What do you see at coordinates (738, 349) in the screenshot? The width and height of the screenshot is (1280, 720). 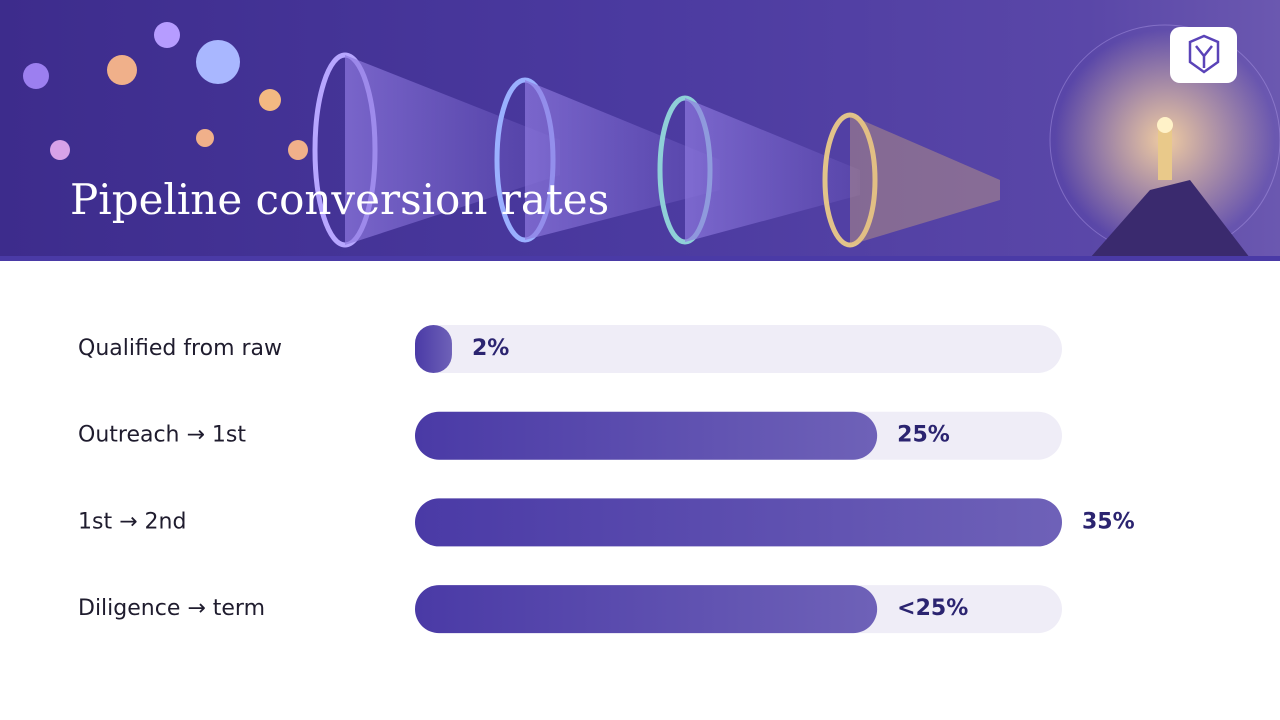 I see `bar-track` at bounding box center [738, 349].